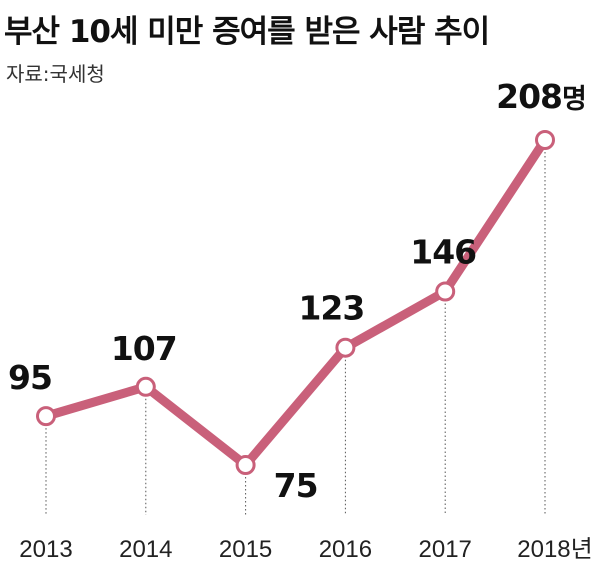  What do you see at coordinates (545, 140) in the screenshot?
I see `data-point-2018` at bounding box center [545, 140].